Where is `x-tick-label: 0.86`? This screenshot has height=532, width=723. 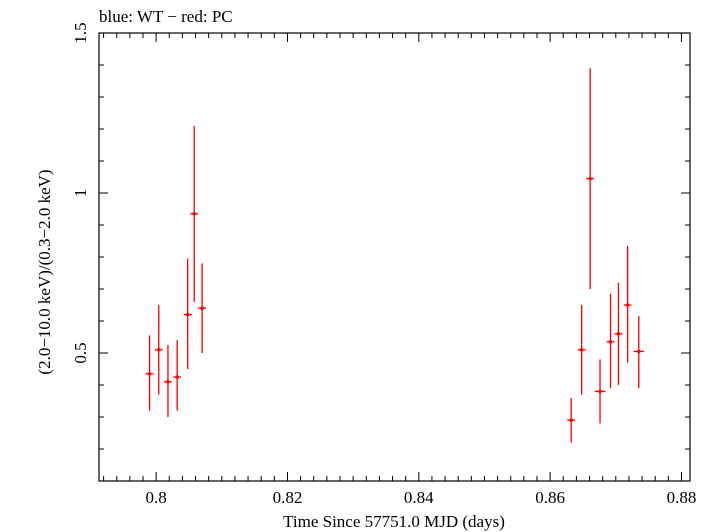 x-tick-label: 0.86 is located at coordinates (550, 497).